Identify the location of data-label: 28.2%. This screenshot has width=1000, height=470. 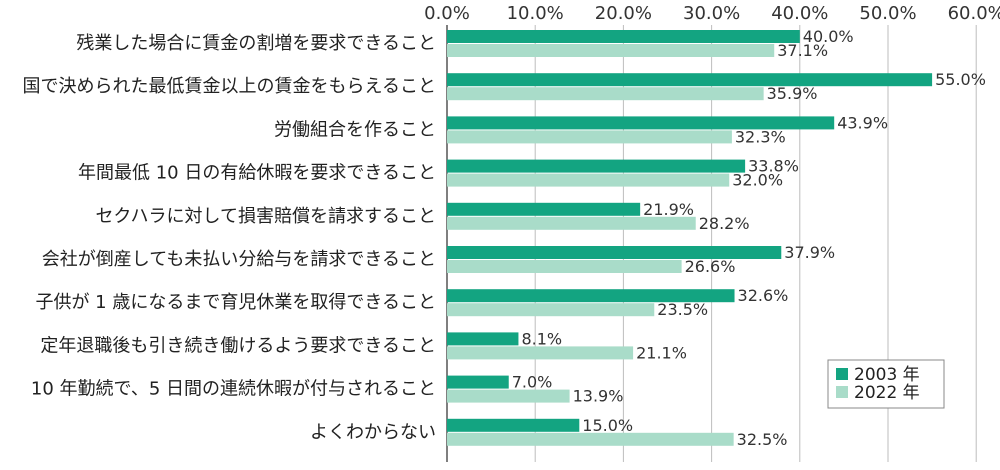
(724, 223).